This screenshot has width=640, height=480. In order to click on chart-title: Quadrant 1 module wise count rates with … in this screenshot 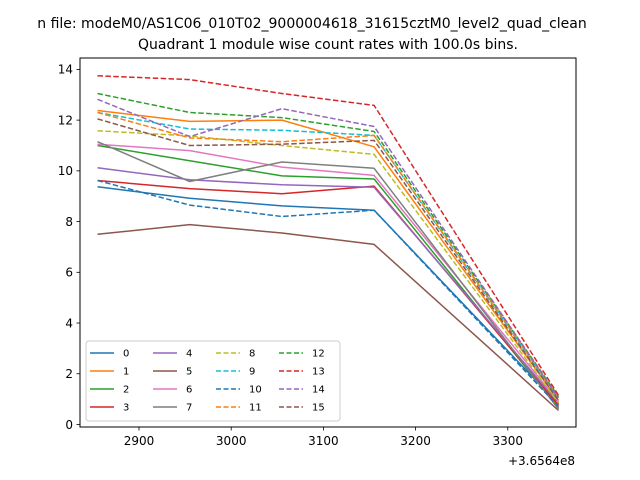, I will do `click(328, 45)`.